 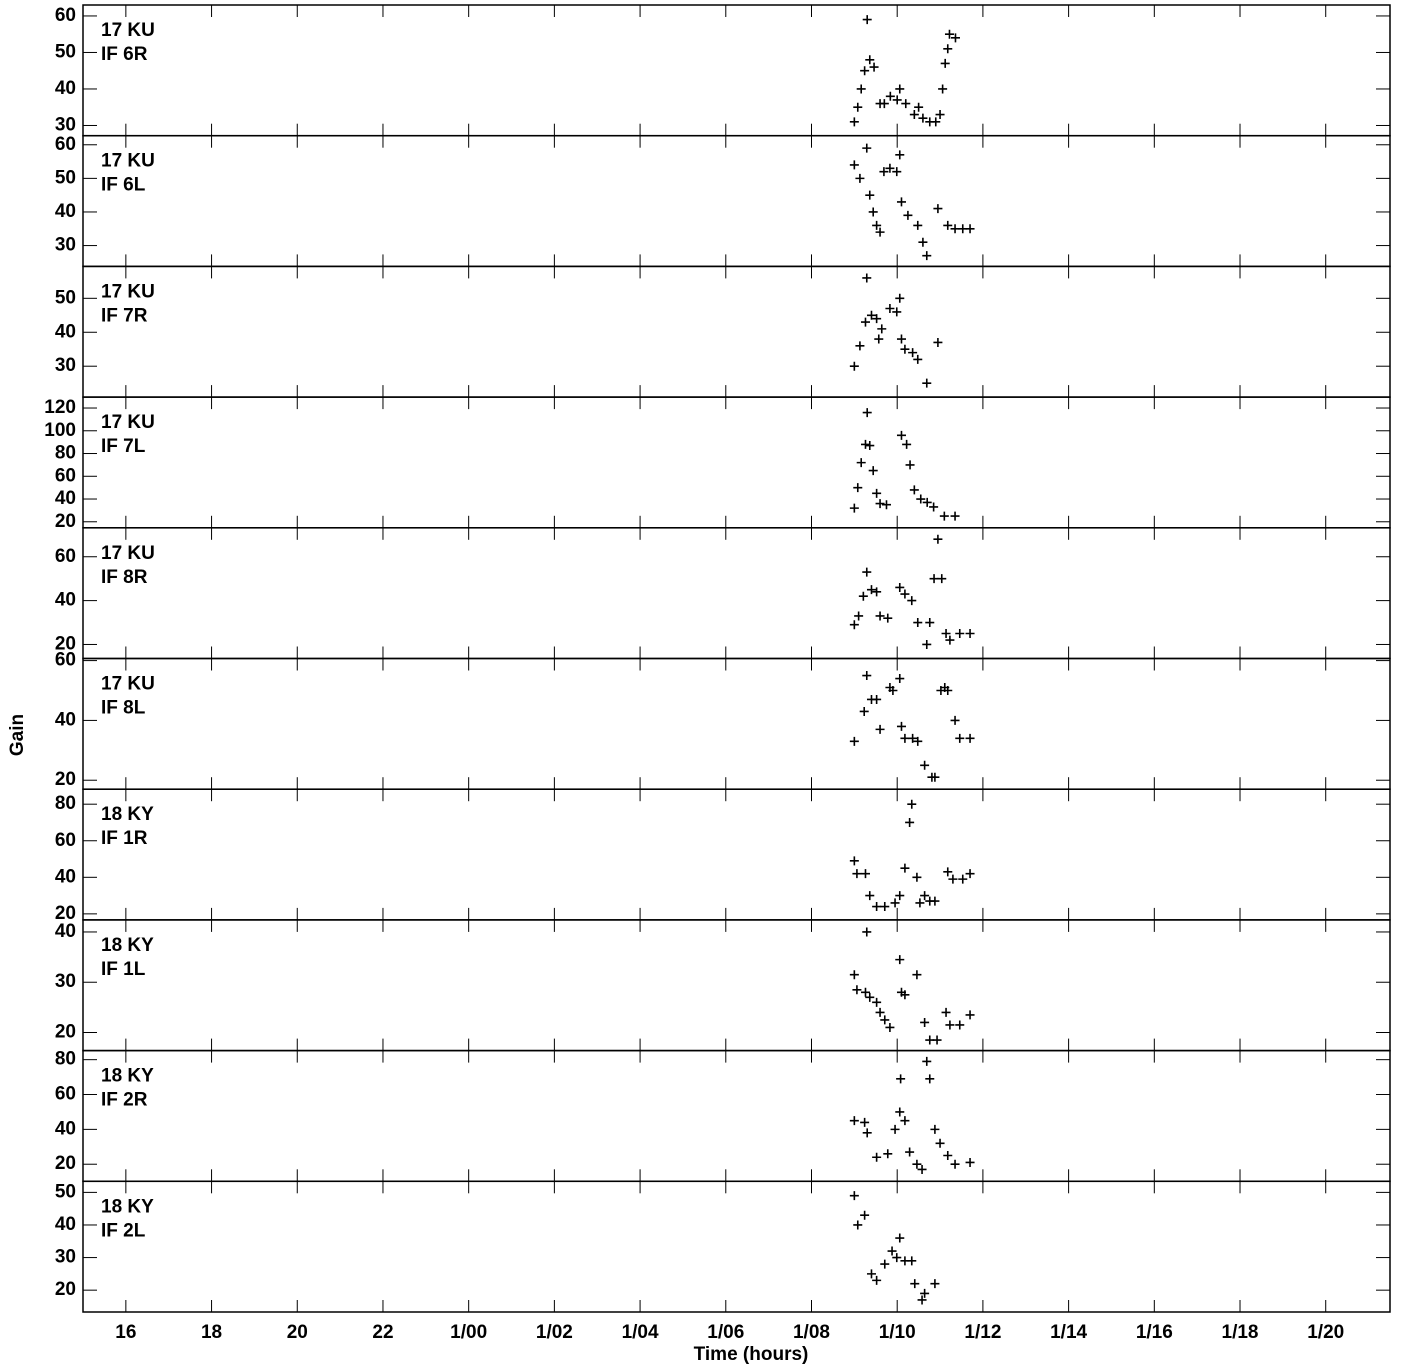 I want to click on panel-label: IF 7L, so click(x=123, y=446).